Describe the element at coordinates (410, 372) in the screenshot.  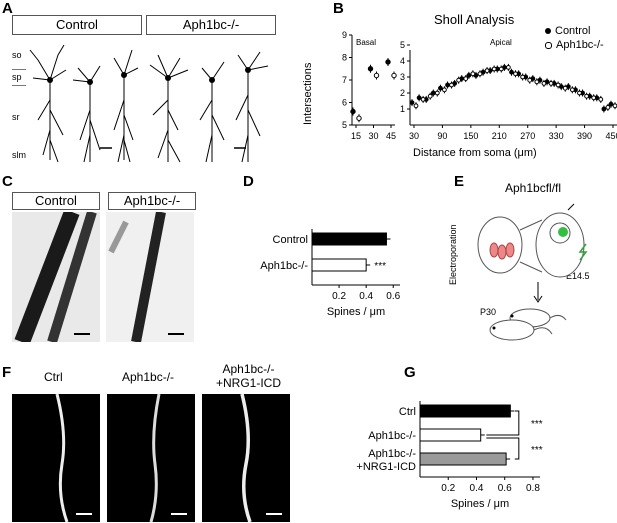
I see `panel-letter-g: G` at that location.